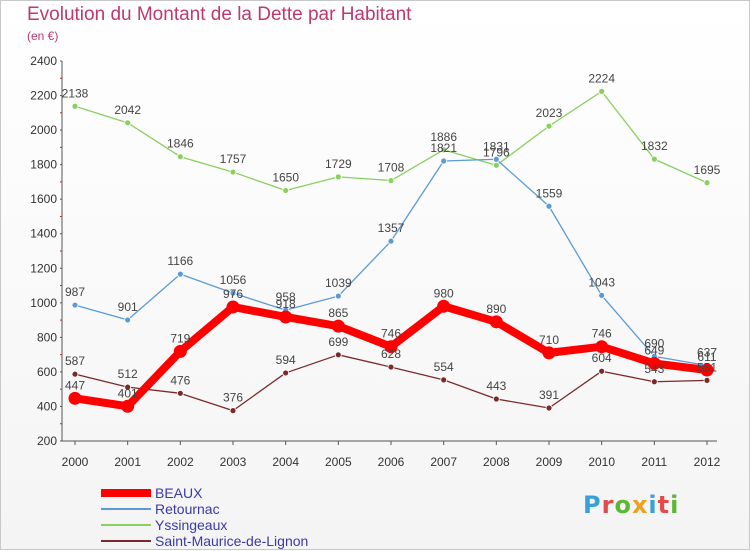 The width and height of the screenshot is (750, 551). I want to click on x-tick-label: 2002, so click(180, 462).